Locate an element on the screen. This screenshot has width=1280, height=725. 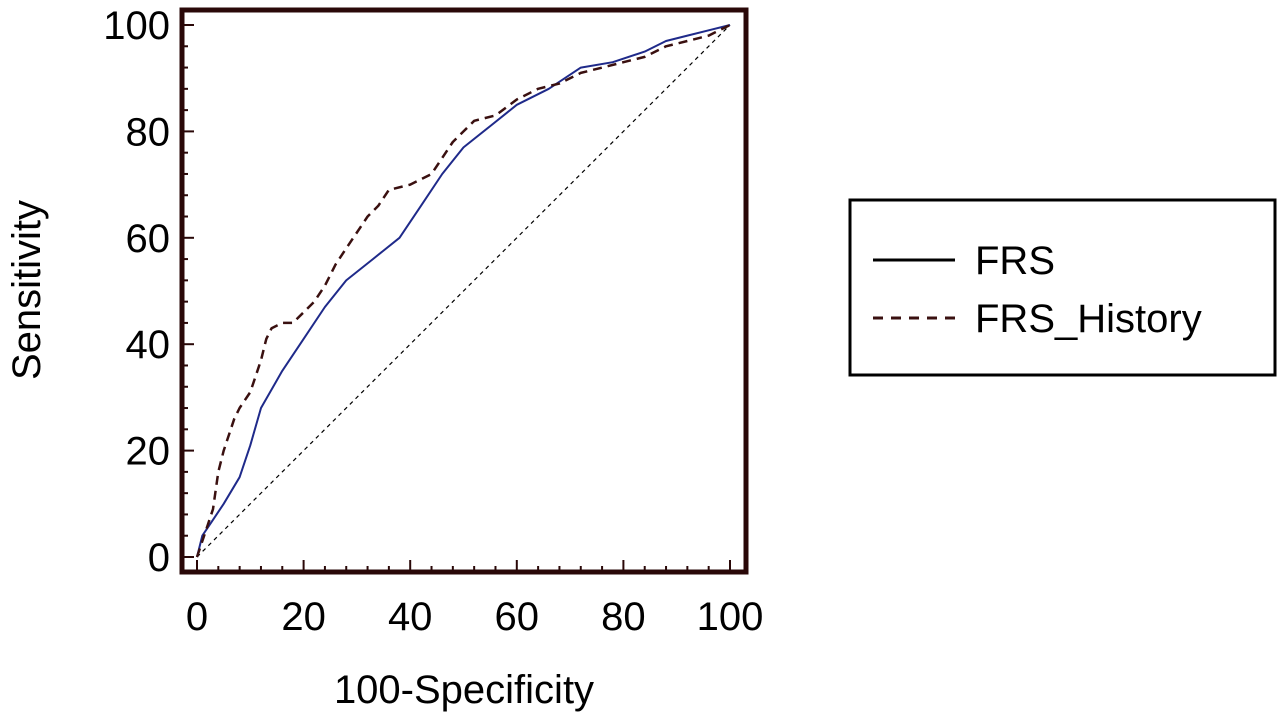
x-tick-label: 100 is located at coordinates (730, 617).